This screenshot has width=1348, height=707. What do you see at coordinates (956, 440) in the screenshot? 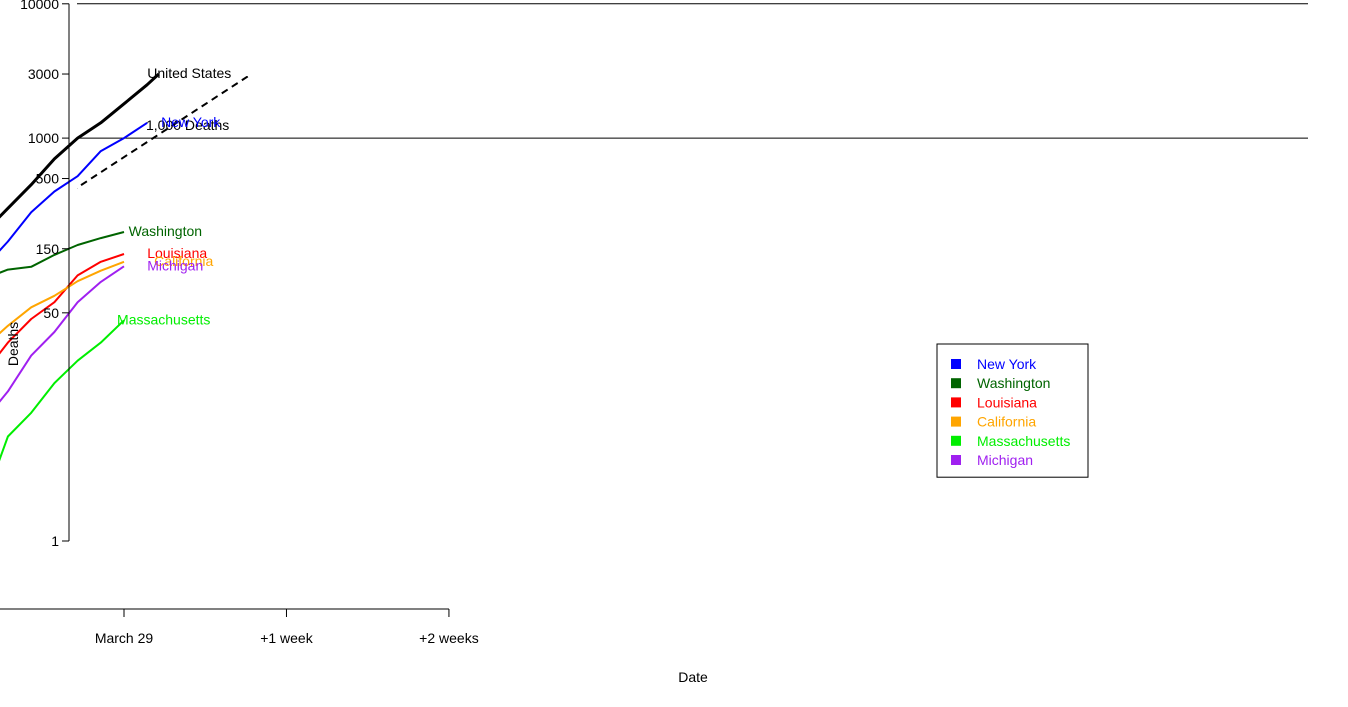
I see `legend-swatch-massachusetts` at bounding box center [956, 440].